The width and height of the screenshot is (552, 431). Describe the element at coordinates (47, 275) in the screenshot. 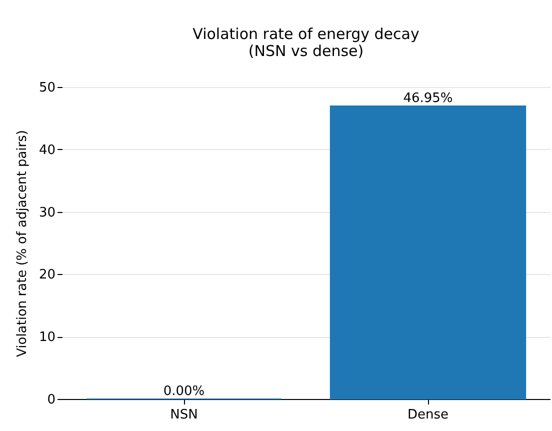

I see `y-tick-label: 20` at that location.